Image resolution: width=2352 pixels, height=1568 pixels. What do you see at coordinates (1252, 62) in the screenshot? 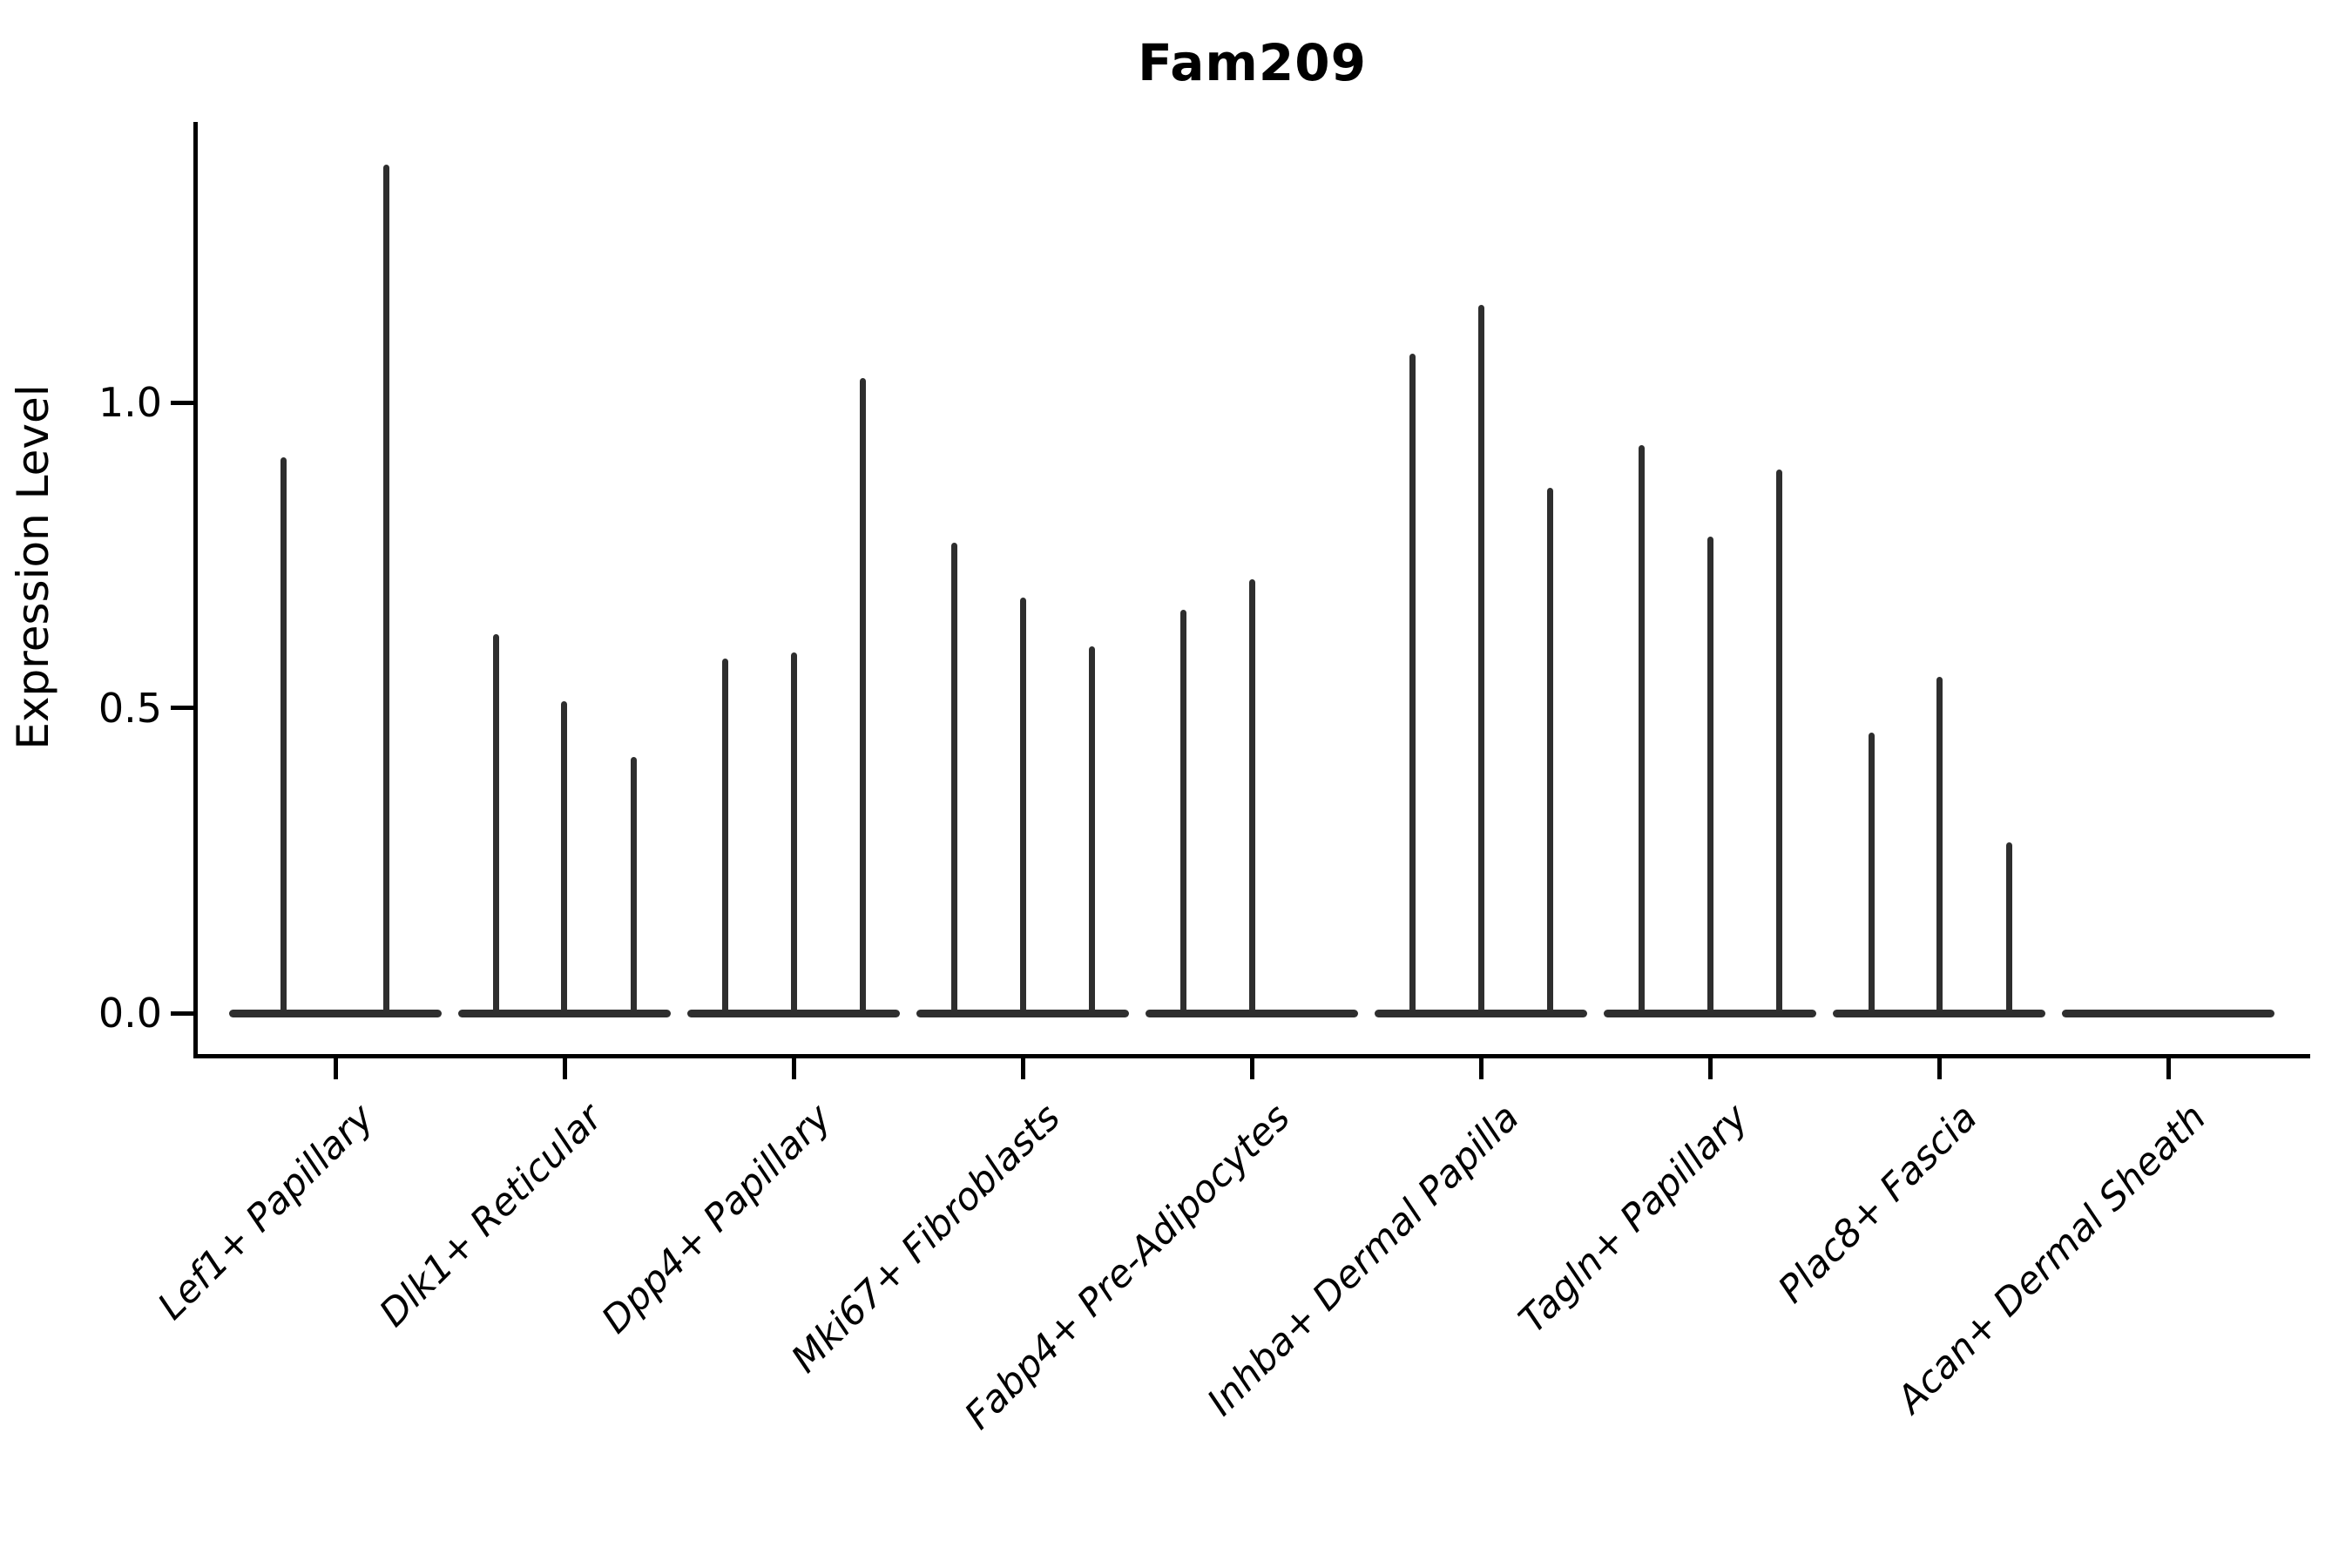
I see `chart-title: Fam209` at bounding box center [1252, 62].